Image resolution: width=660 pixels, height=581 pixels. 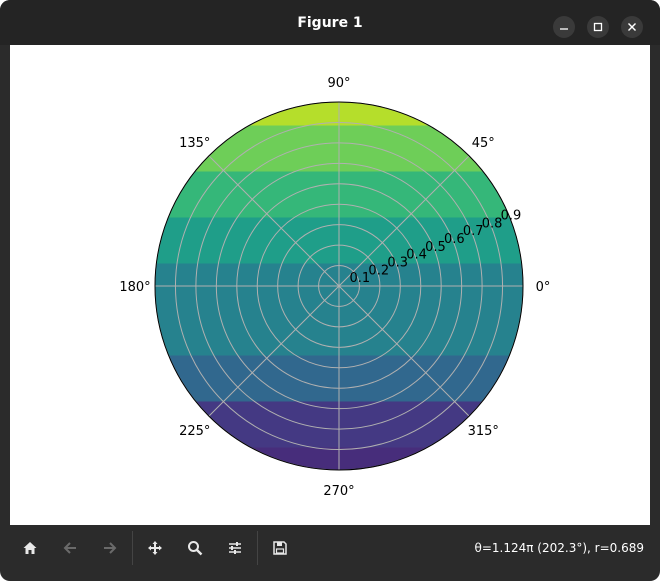 I want to click on radial-tick-label: 0.8, so click(x=492, y=223).